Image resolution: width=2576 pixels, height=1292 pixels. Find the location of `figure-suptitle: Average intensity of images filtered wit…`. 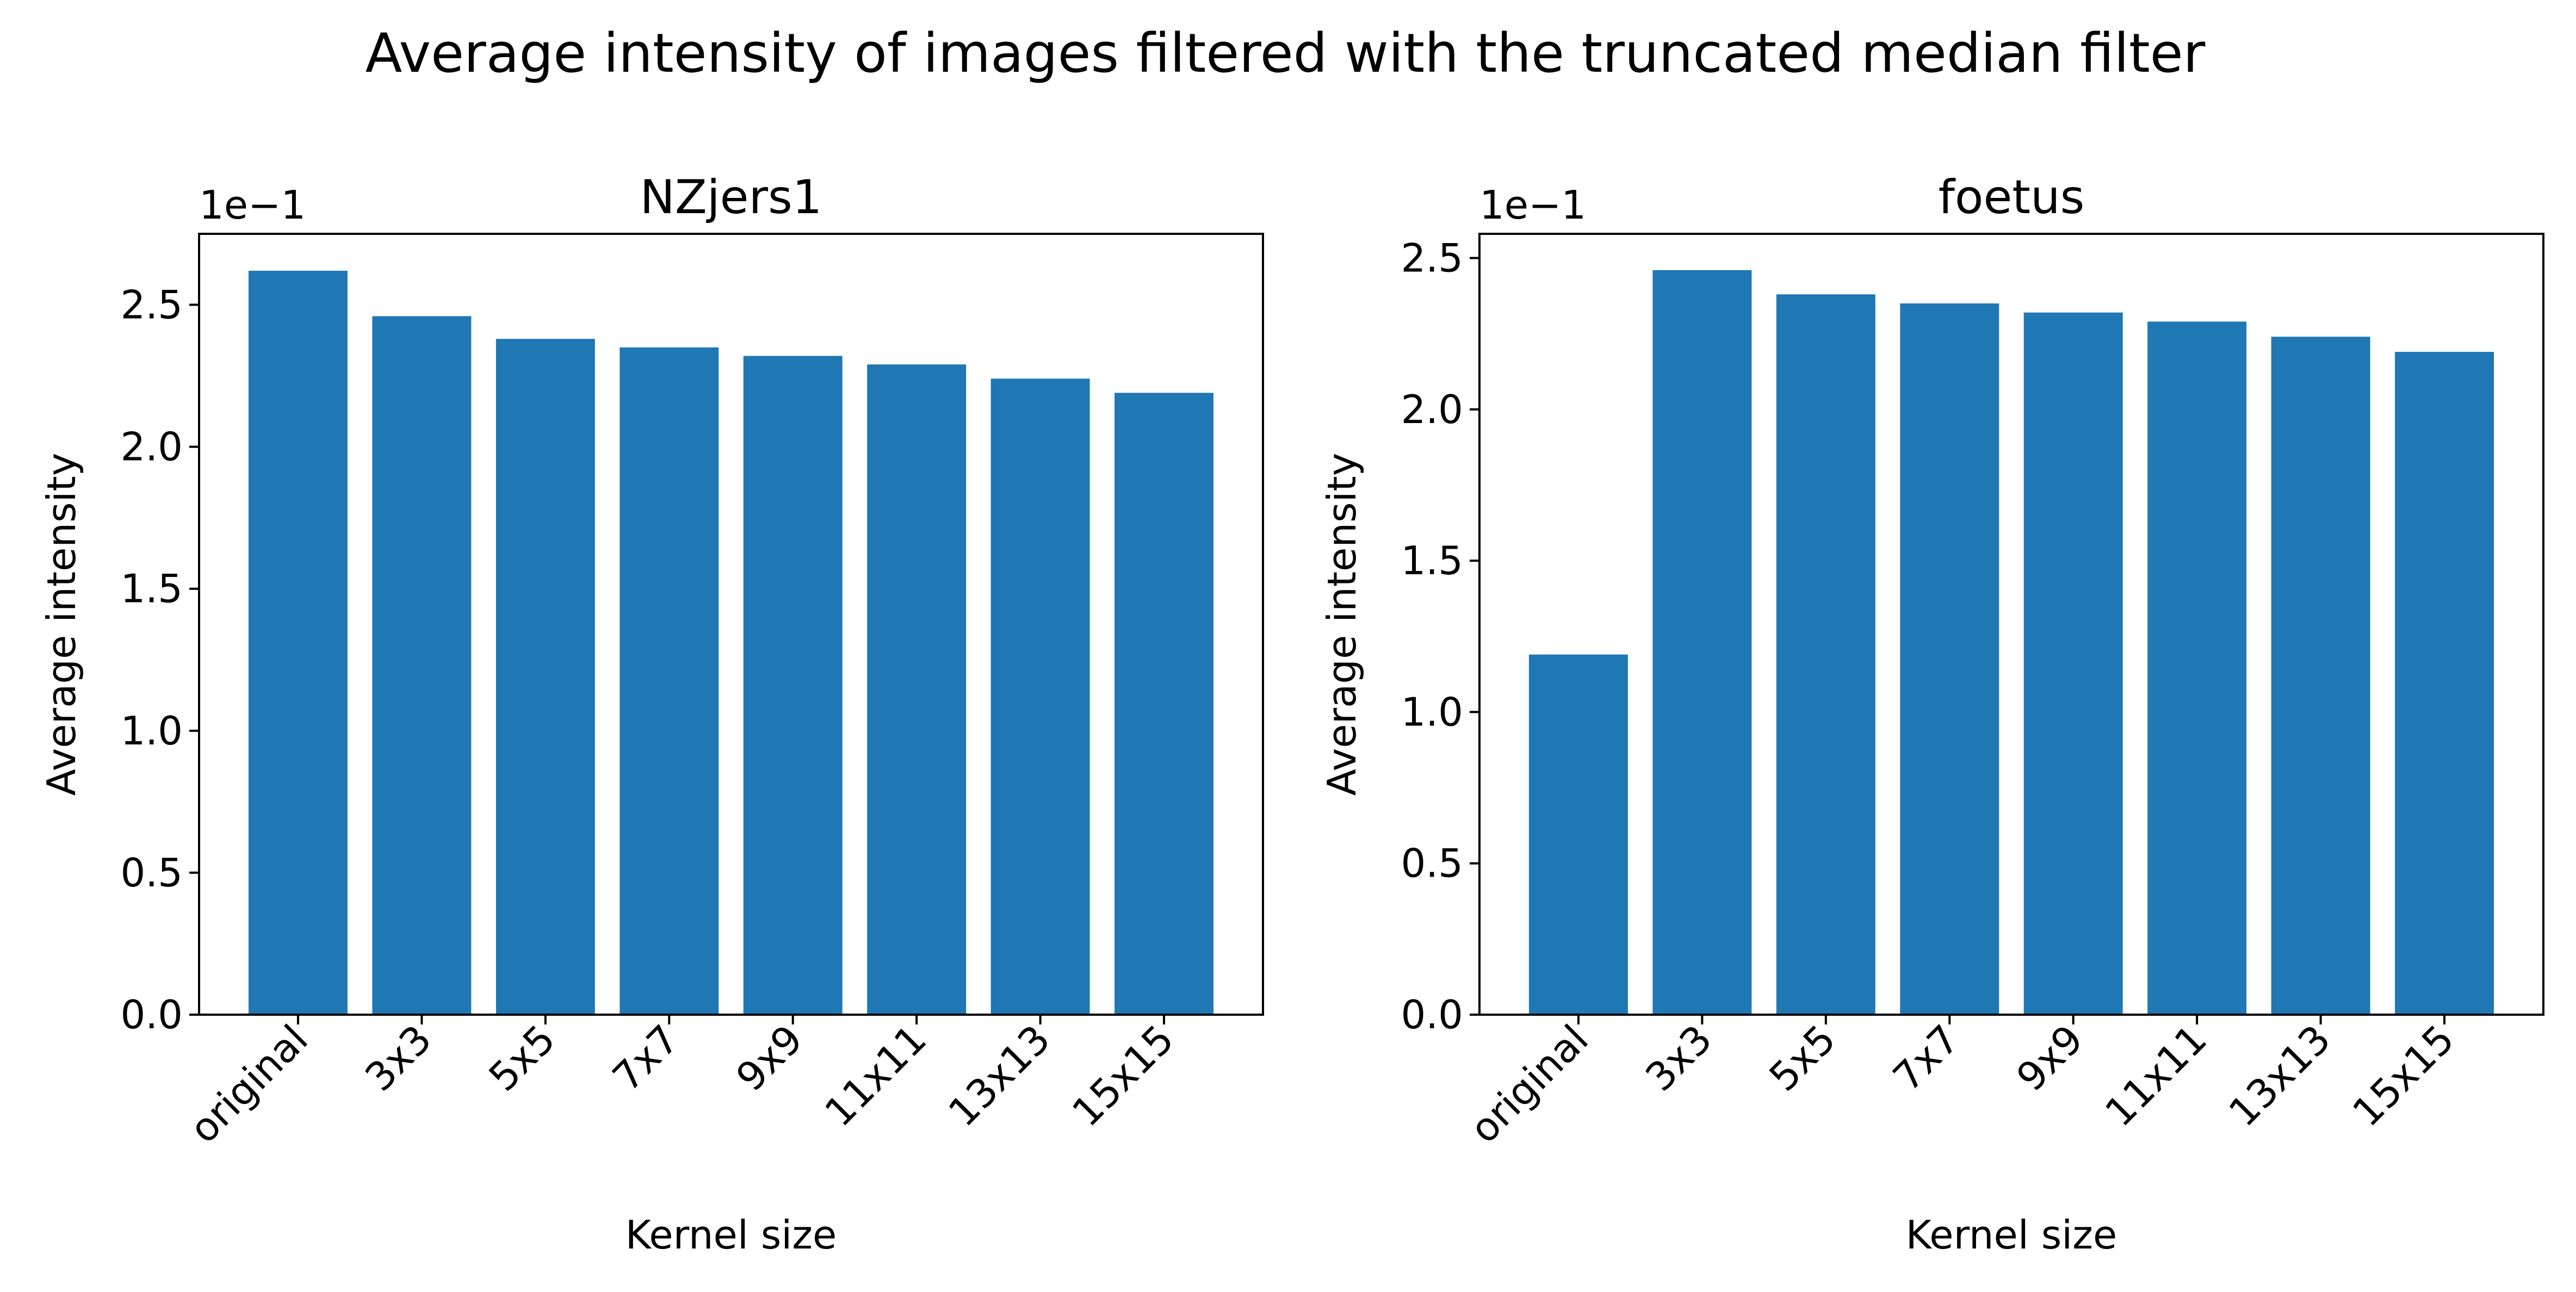

figure-suptitle: Average intensity of images filtered wit… is located at coordinates (1286, 53).